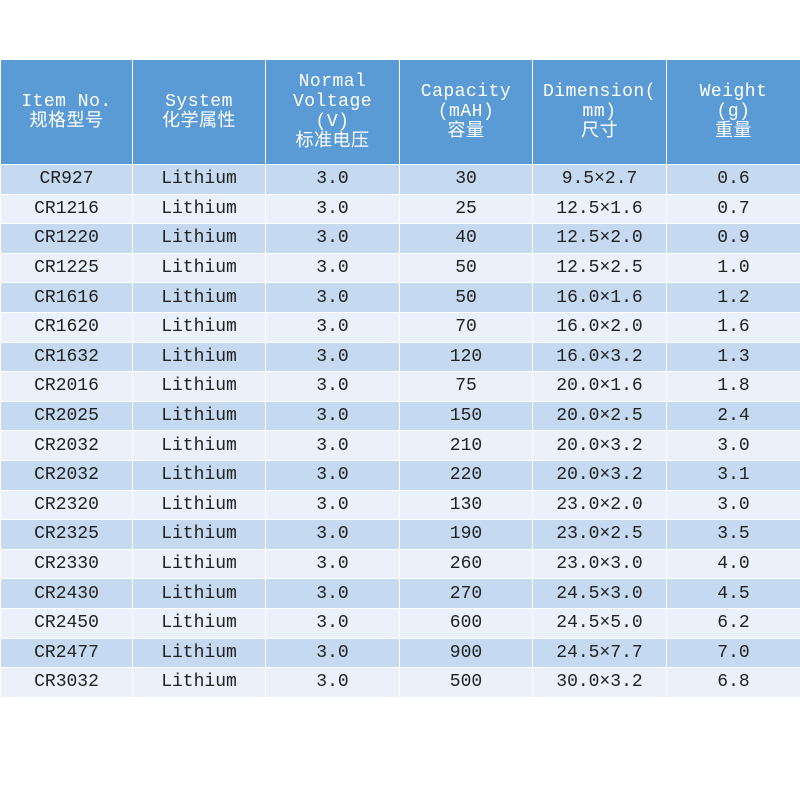 This screenshot has height=800, width=800. I want to click on table-row: CR2032 Lithium 3.0 220 20.0×3.2 3.1, so click(400, 475).